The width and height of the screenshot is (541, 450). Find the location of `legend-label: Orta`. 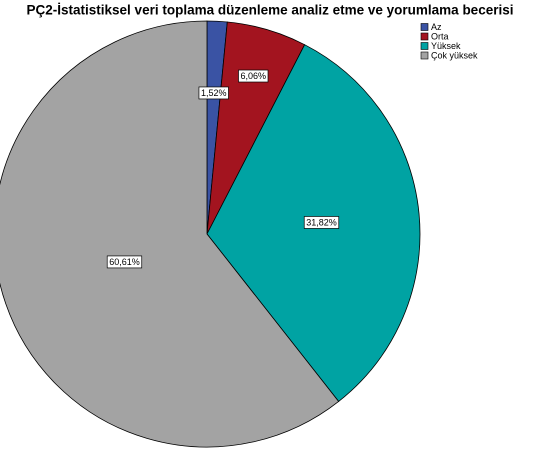

legend-label: Orta is located at coordinates (440, 36).